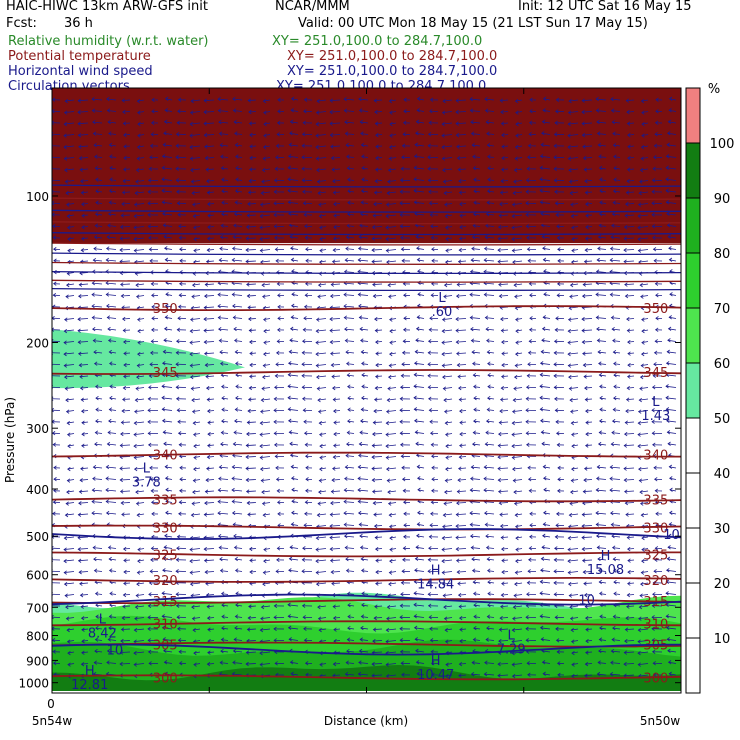 The image size is (740, 740). Describe the element at coordinates (37, 429) in the screenshot. I see `y-tick-label: 300` at that location.